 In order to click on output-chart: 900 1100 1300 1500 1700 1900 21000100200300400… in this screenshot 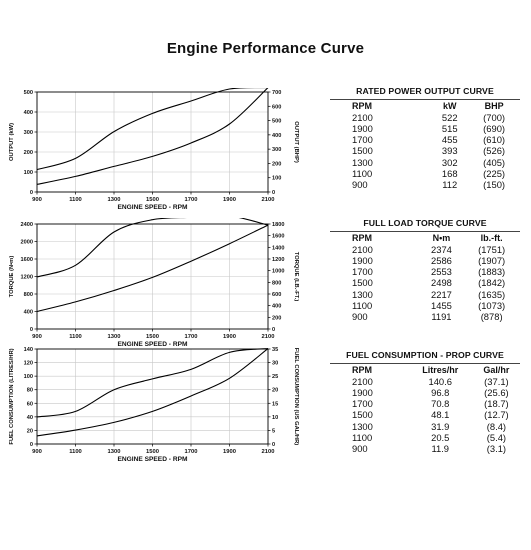, I will do `click(154, 149)`.